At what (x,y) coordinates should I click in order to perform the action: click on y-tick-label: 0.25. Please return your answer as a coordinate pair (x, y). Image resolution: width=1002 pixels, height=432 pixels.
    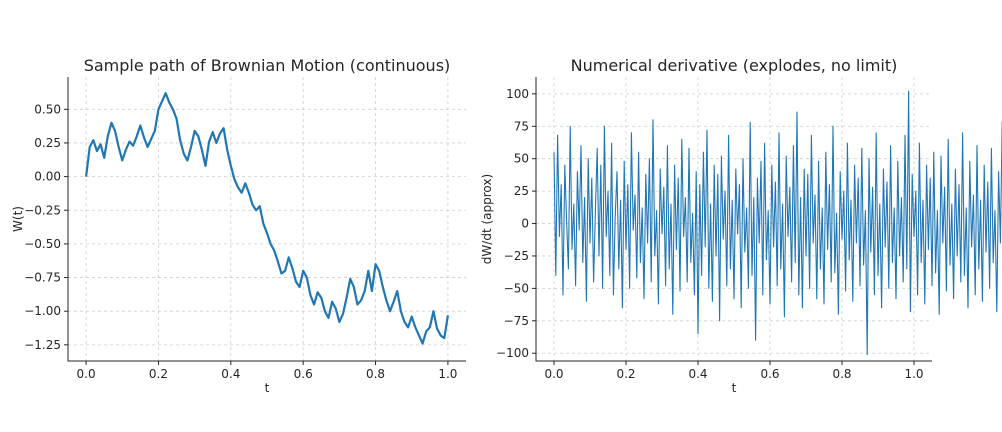
    Looking at the image, I should click on (47, 143).